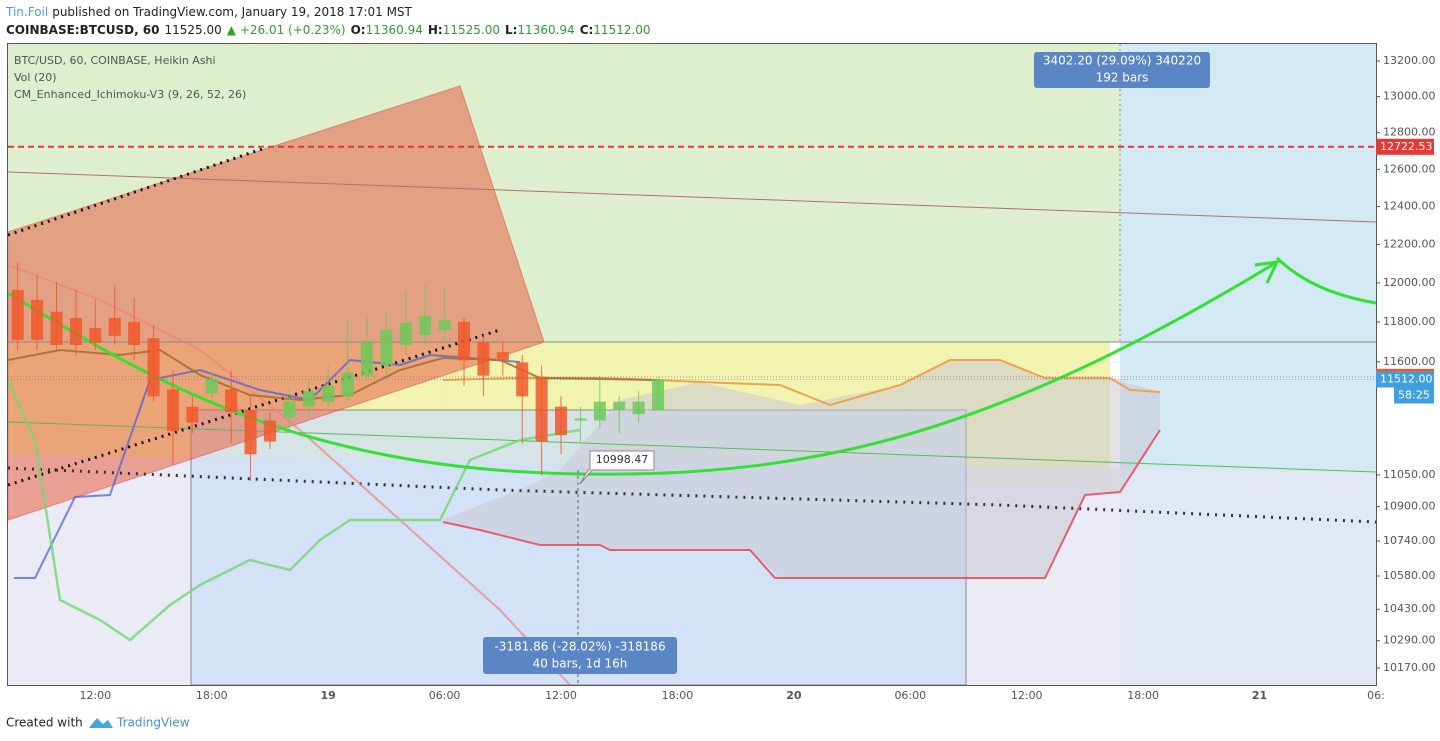  What do you see at coordinates (580, 655) in the screenshot?
I see `measure-label-bg` at bounding box center [580, 655].